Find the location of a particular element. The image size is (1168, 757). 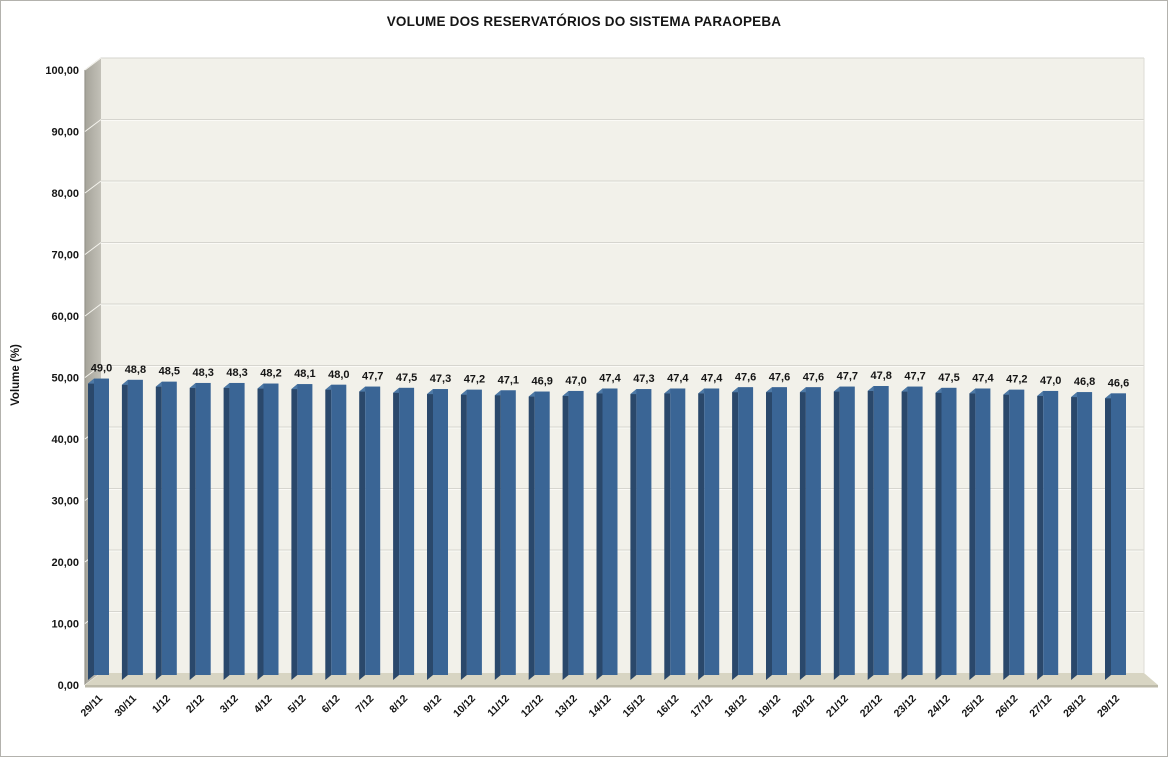

x-tick-label: 1/12 is located at coordinates (161, 704).